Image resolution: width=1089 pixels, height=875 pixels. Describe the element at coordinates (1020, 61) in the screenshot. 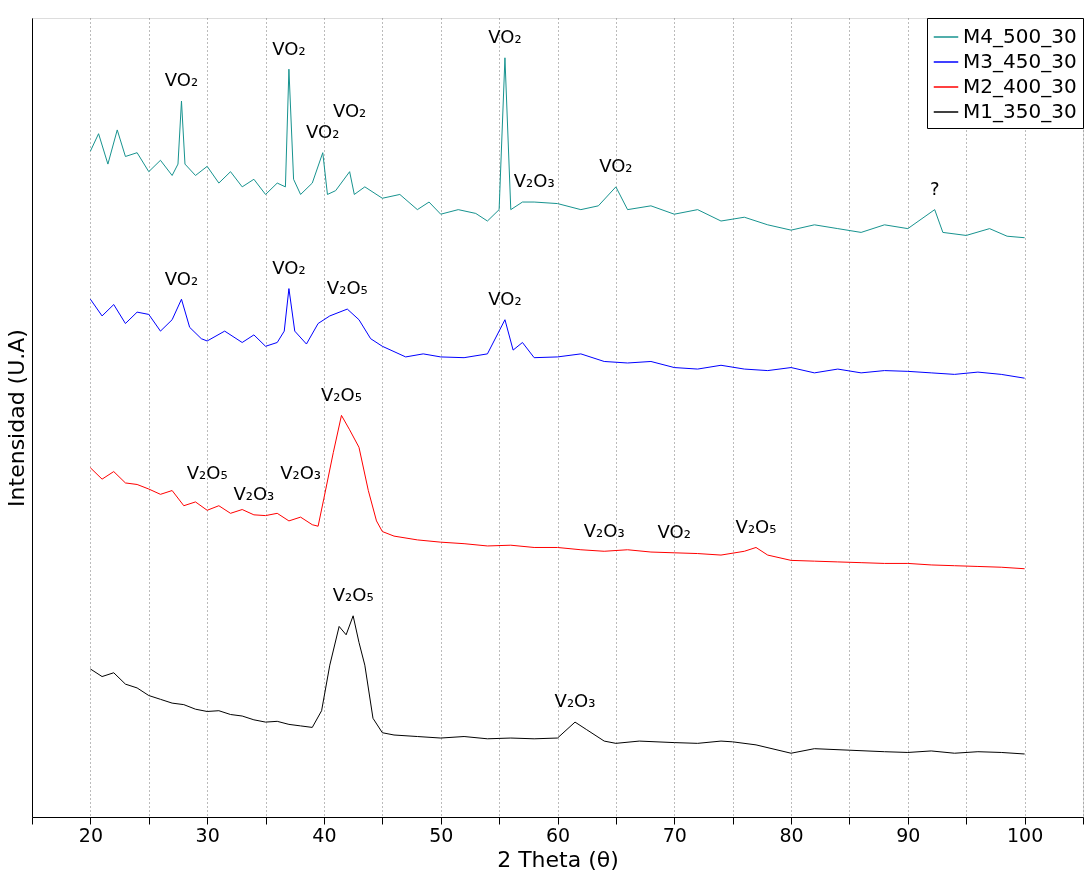

I see `legend-label: M3_450_30` at that location.